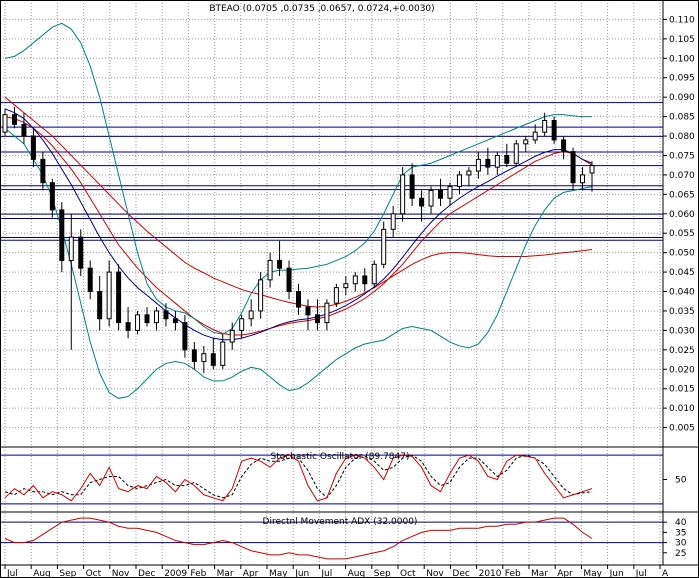 This screenshot has height=578, width=699. Describe the element at coordinates (682, 156) in the screenshot. I see `price-tick-label: 0.075` at that location.